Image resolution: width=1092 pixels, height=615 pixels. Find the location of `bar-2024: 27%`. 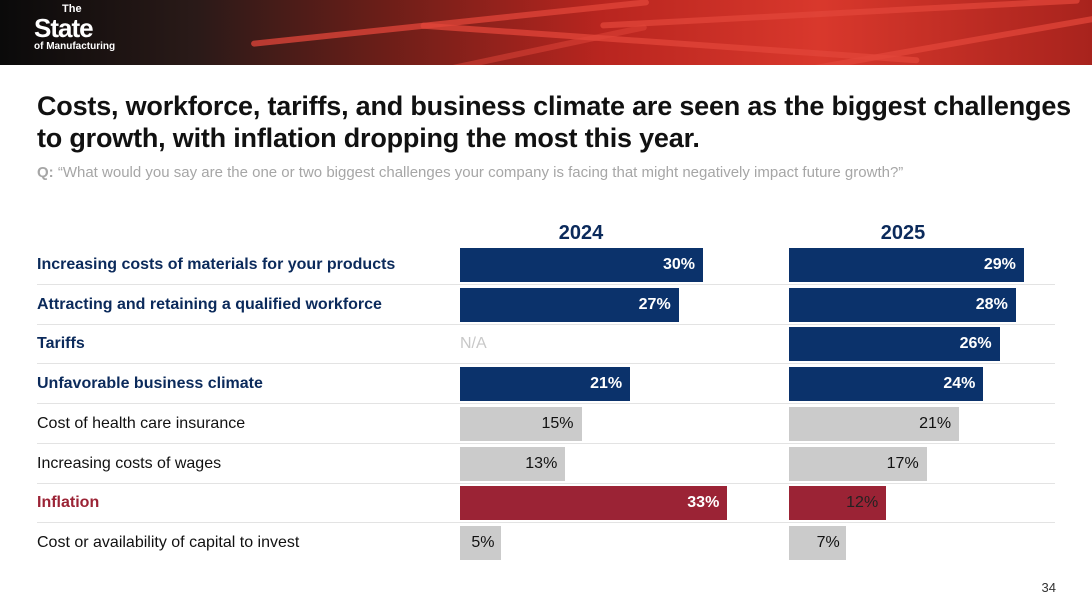

bar-2024: 27% is located at coordinates (569, 304).